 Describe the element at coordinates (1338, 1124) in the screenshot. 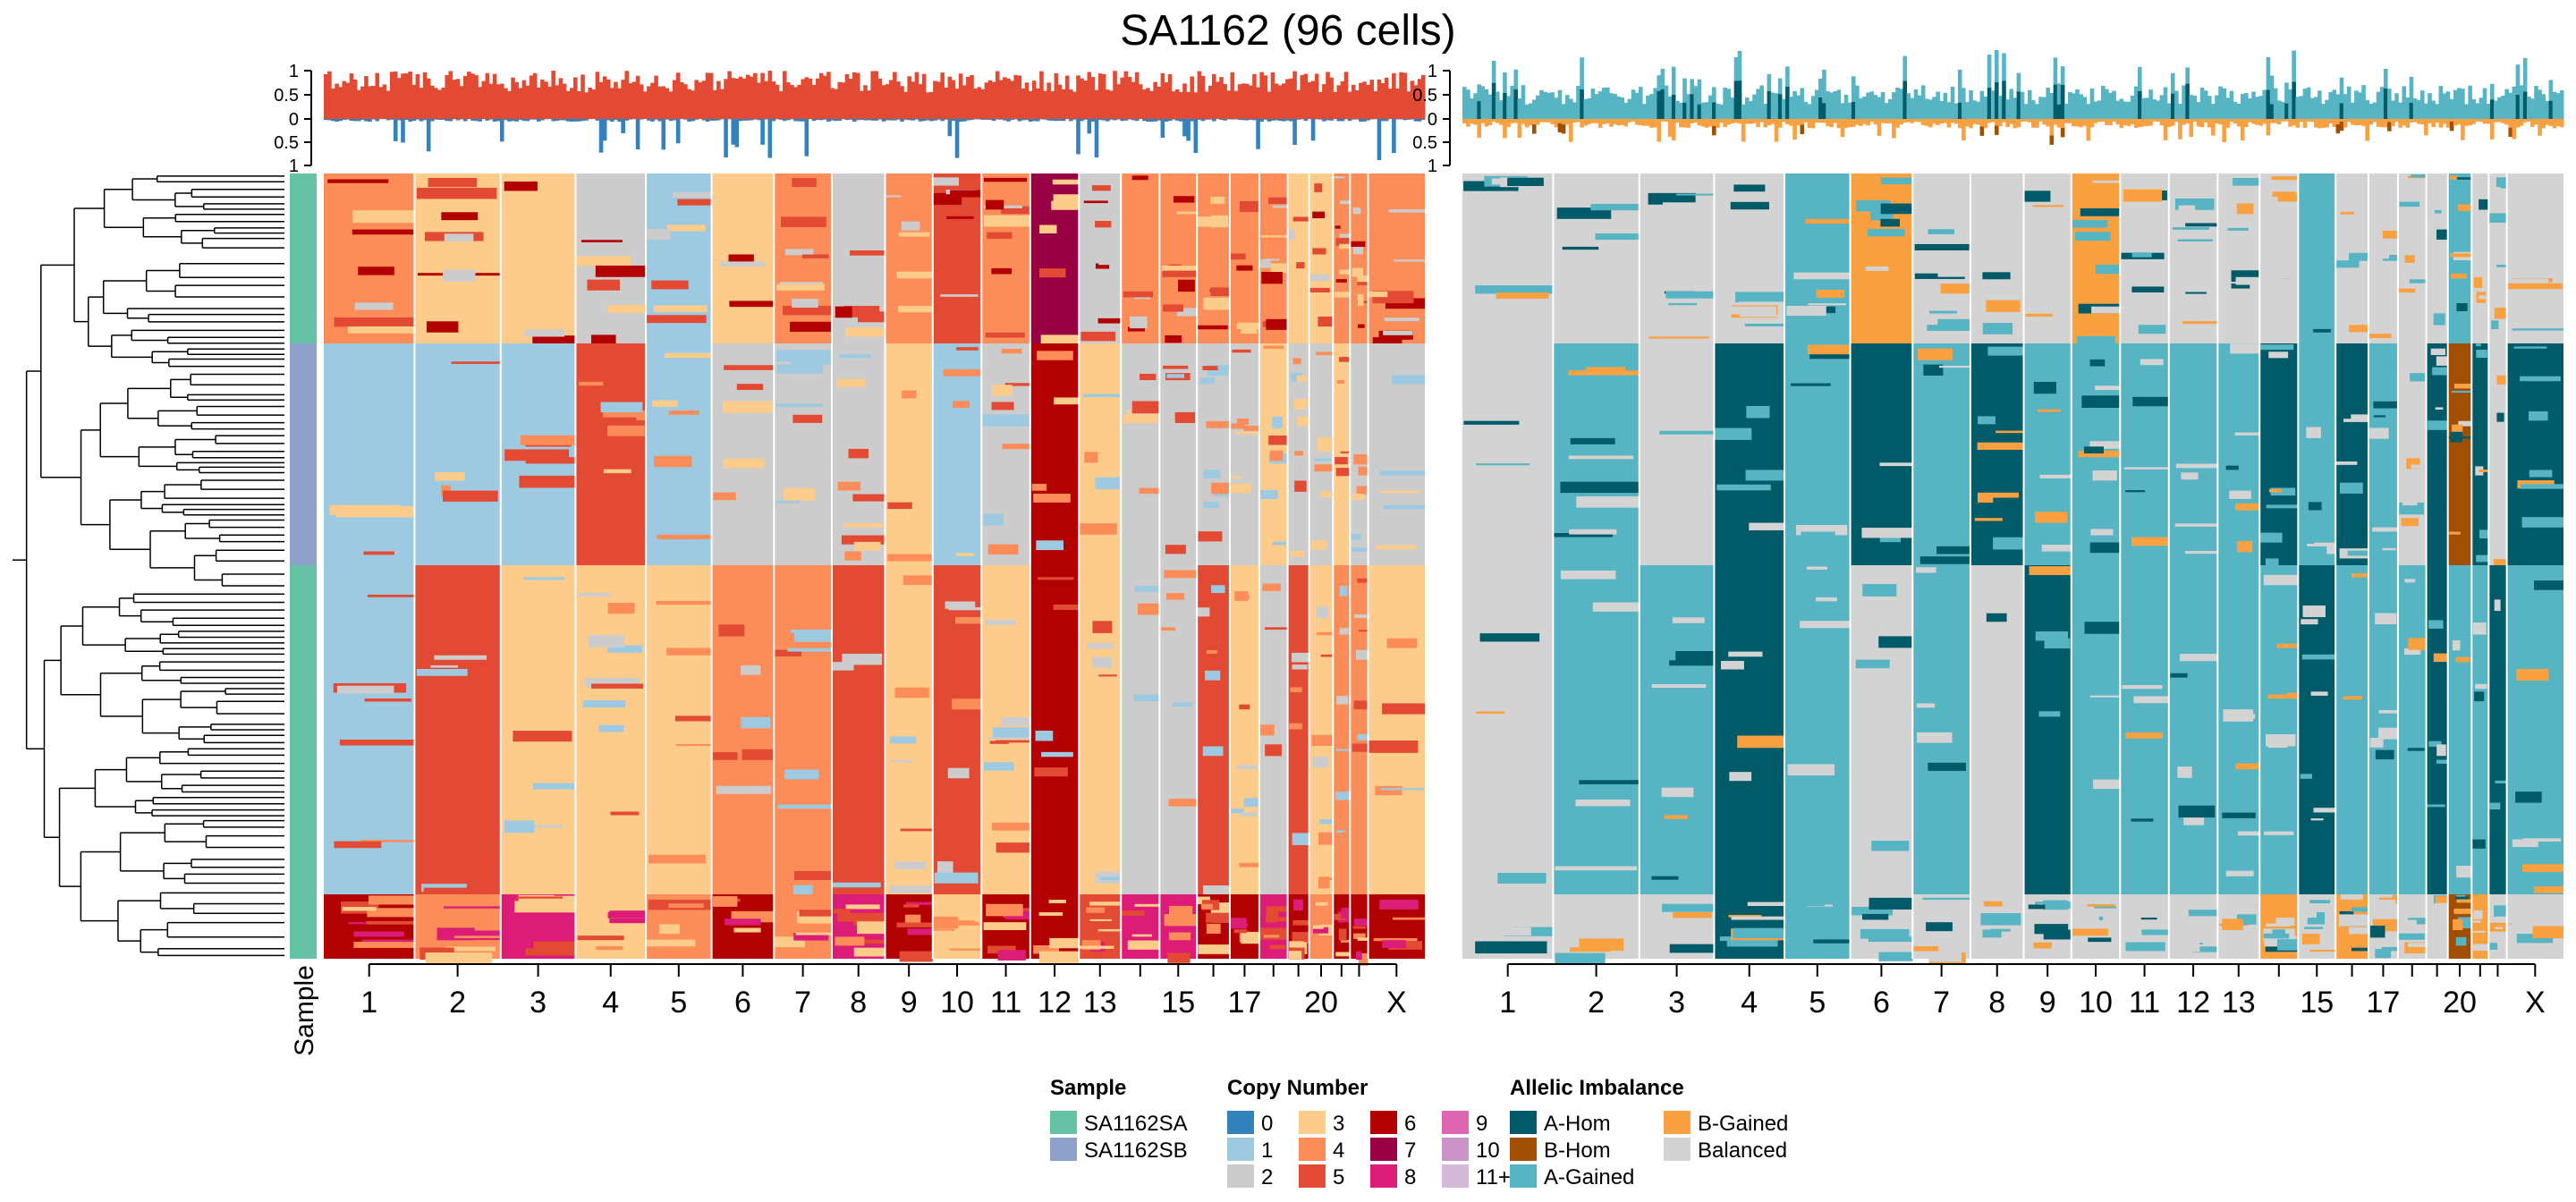

I see `legend-label: 3` at that location.